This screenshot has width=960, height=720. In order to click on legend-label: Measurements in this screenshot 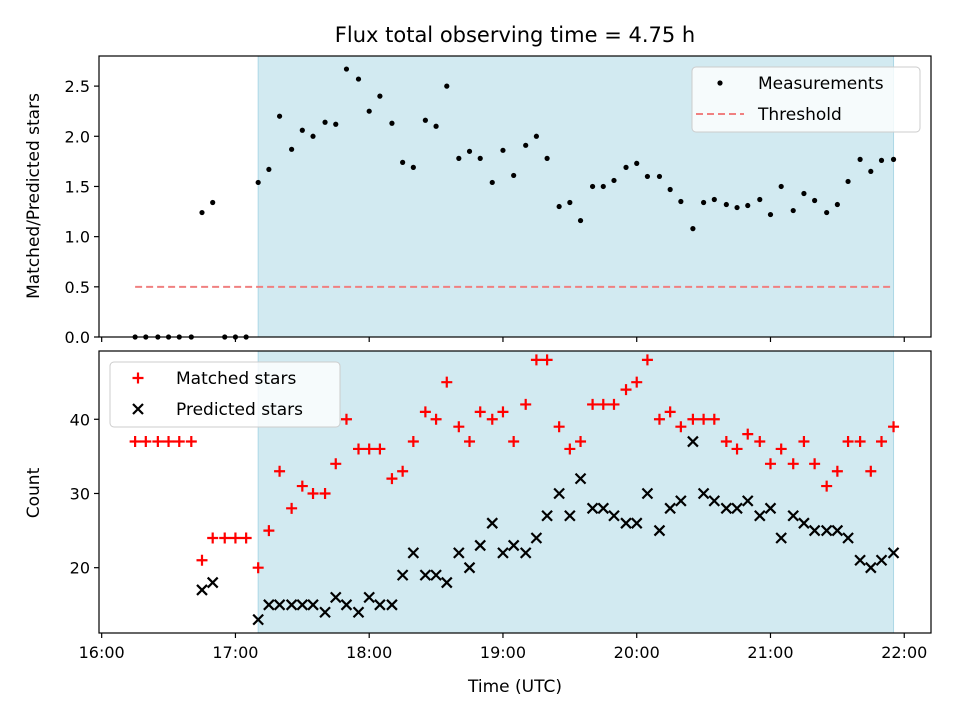, I will do `click(821, 84)`.